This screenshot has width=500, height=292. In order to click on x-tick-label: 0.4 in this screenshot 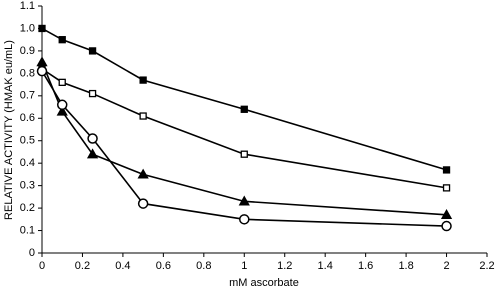, I will do `click(122, 266)`.